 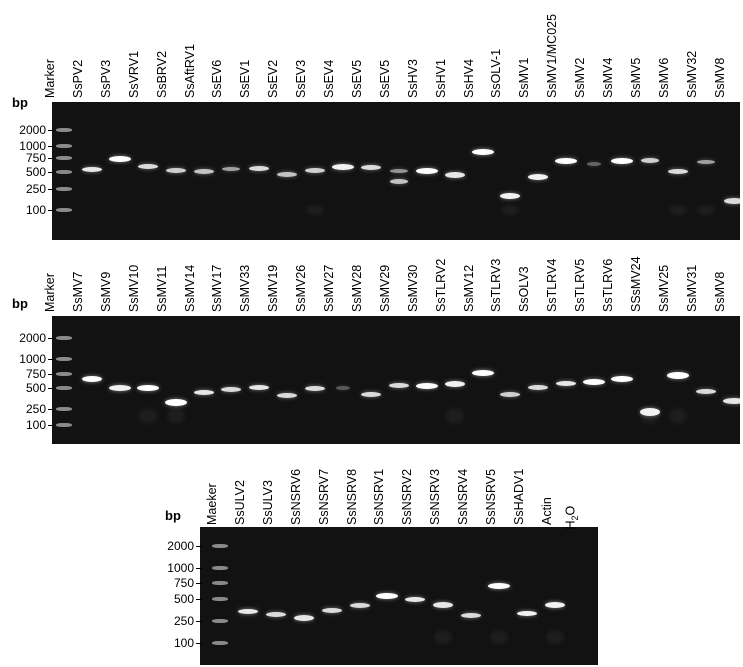 What do you see at coordinates (273, 78) in the screenshot?
I see `lane-label: SsEV2` at bounding box center [273, 78].